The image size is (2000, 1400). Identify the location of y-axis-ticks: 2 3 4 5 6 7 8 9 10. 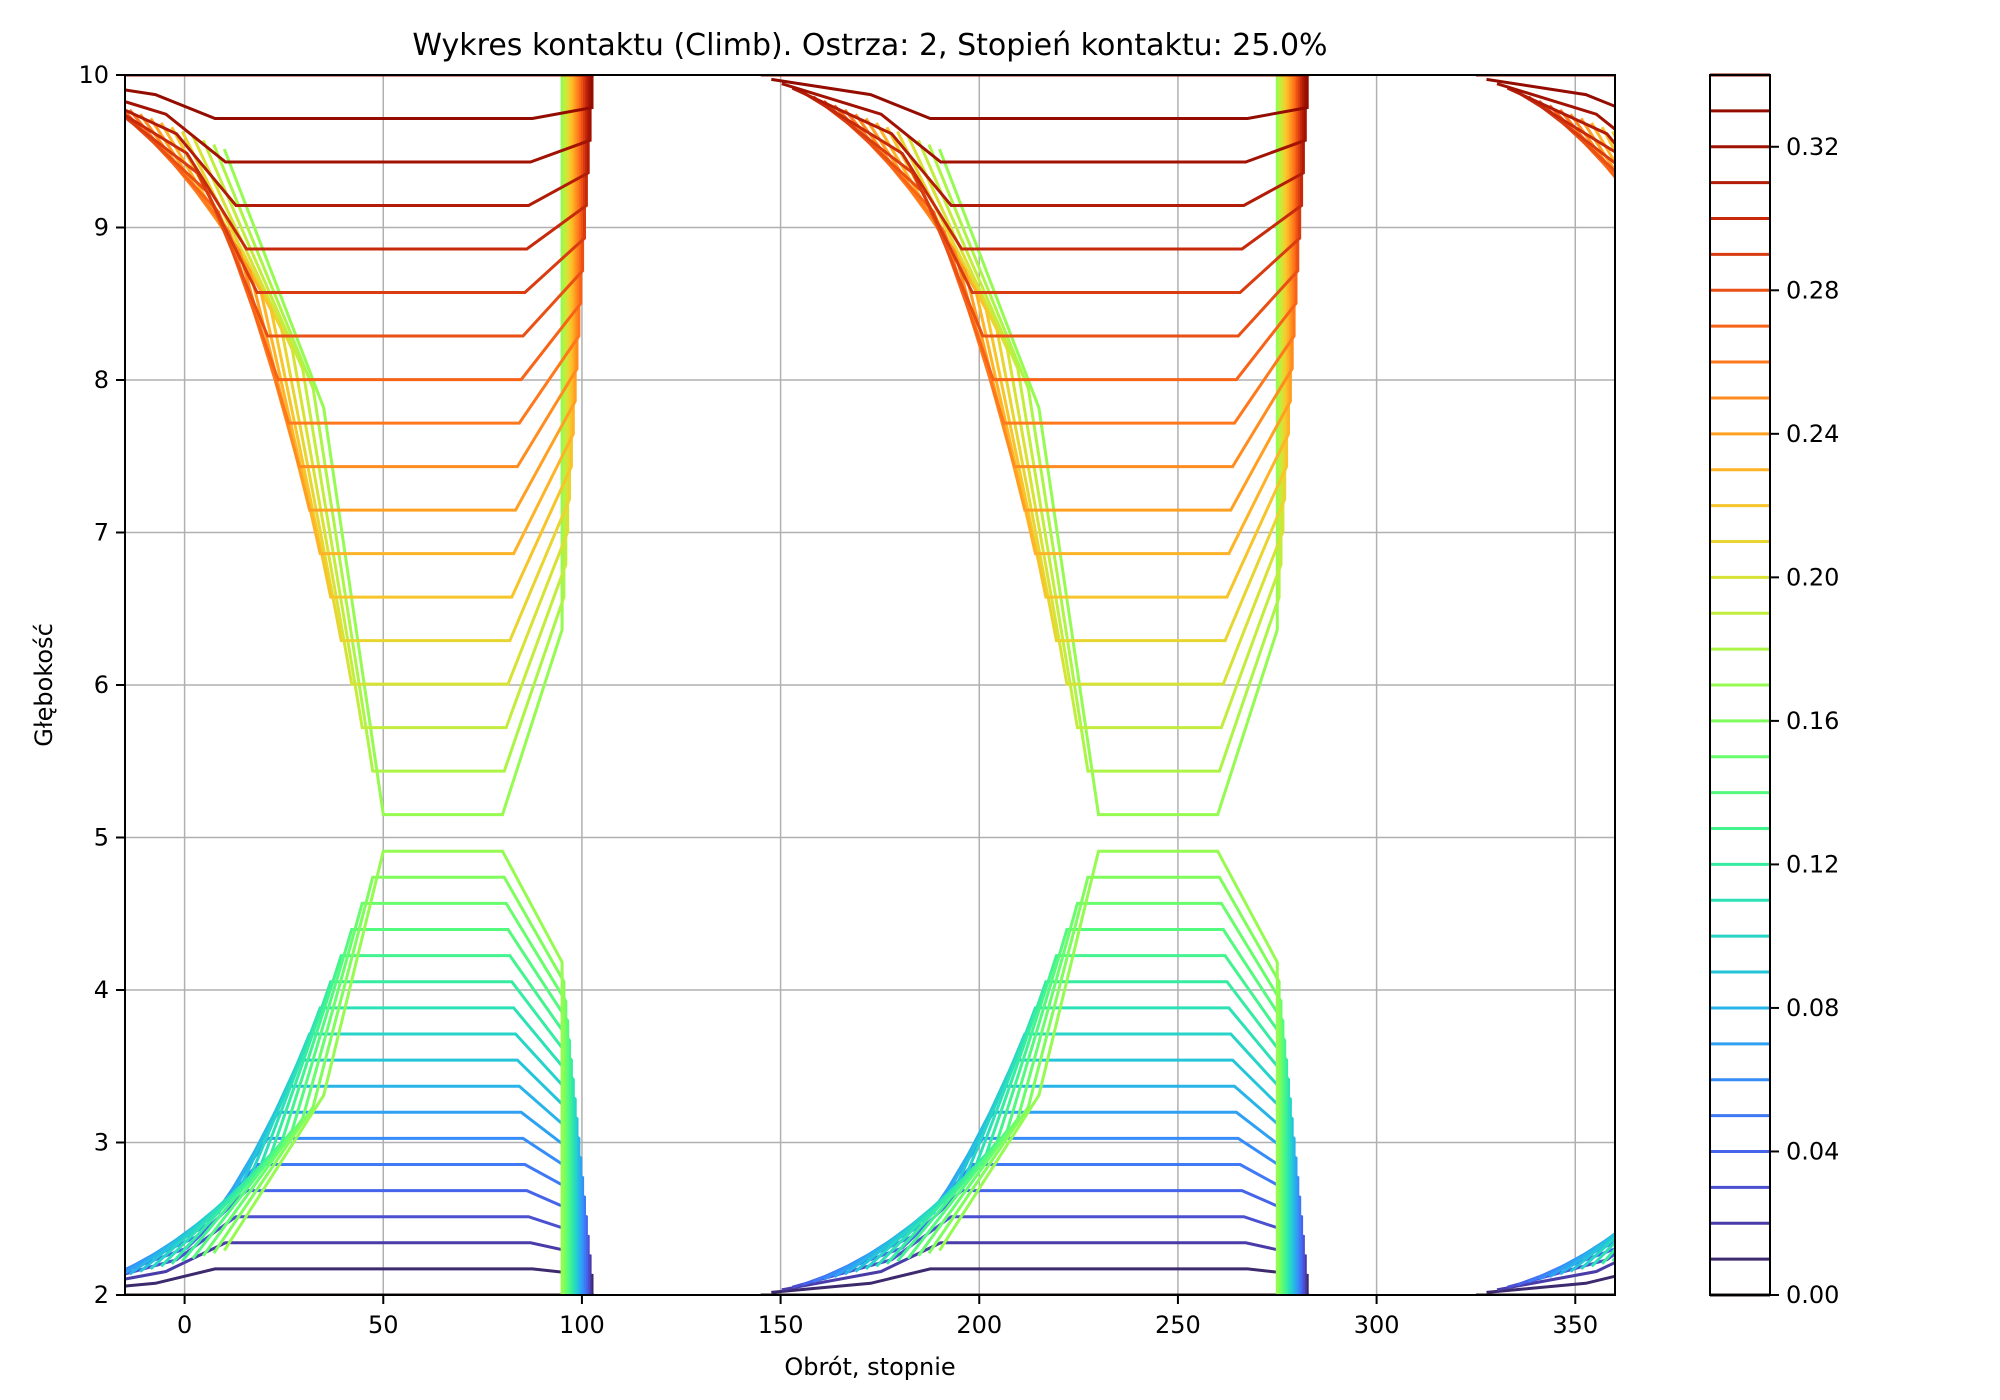
(101, 685).